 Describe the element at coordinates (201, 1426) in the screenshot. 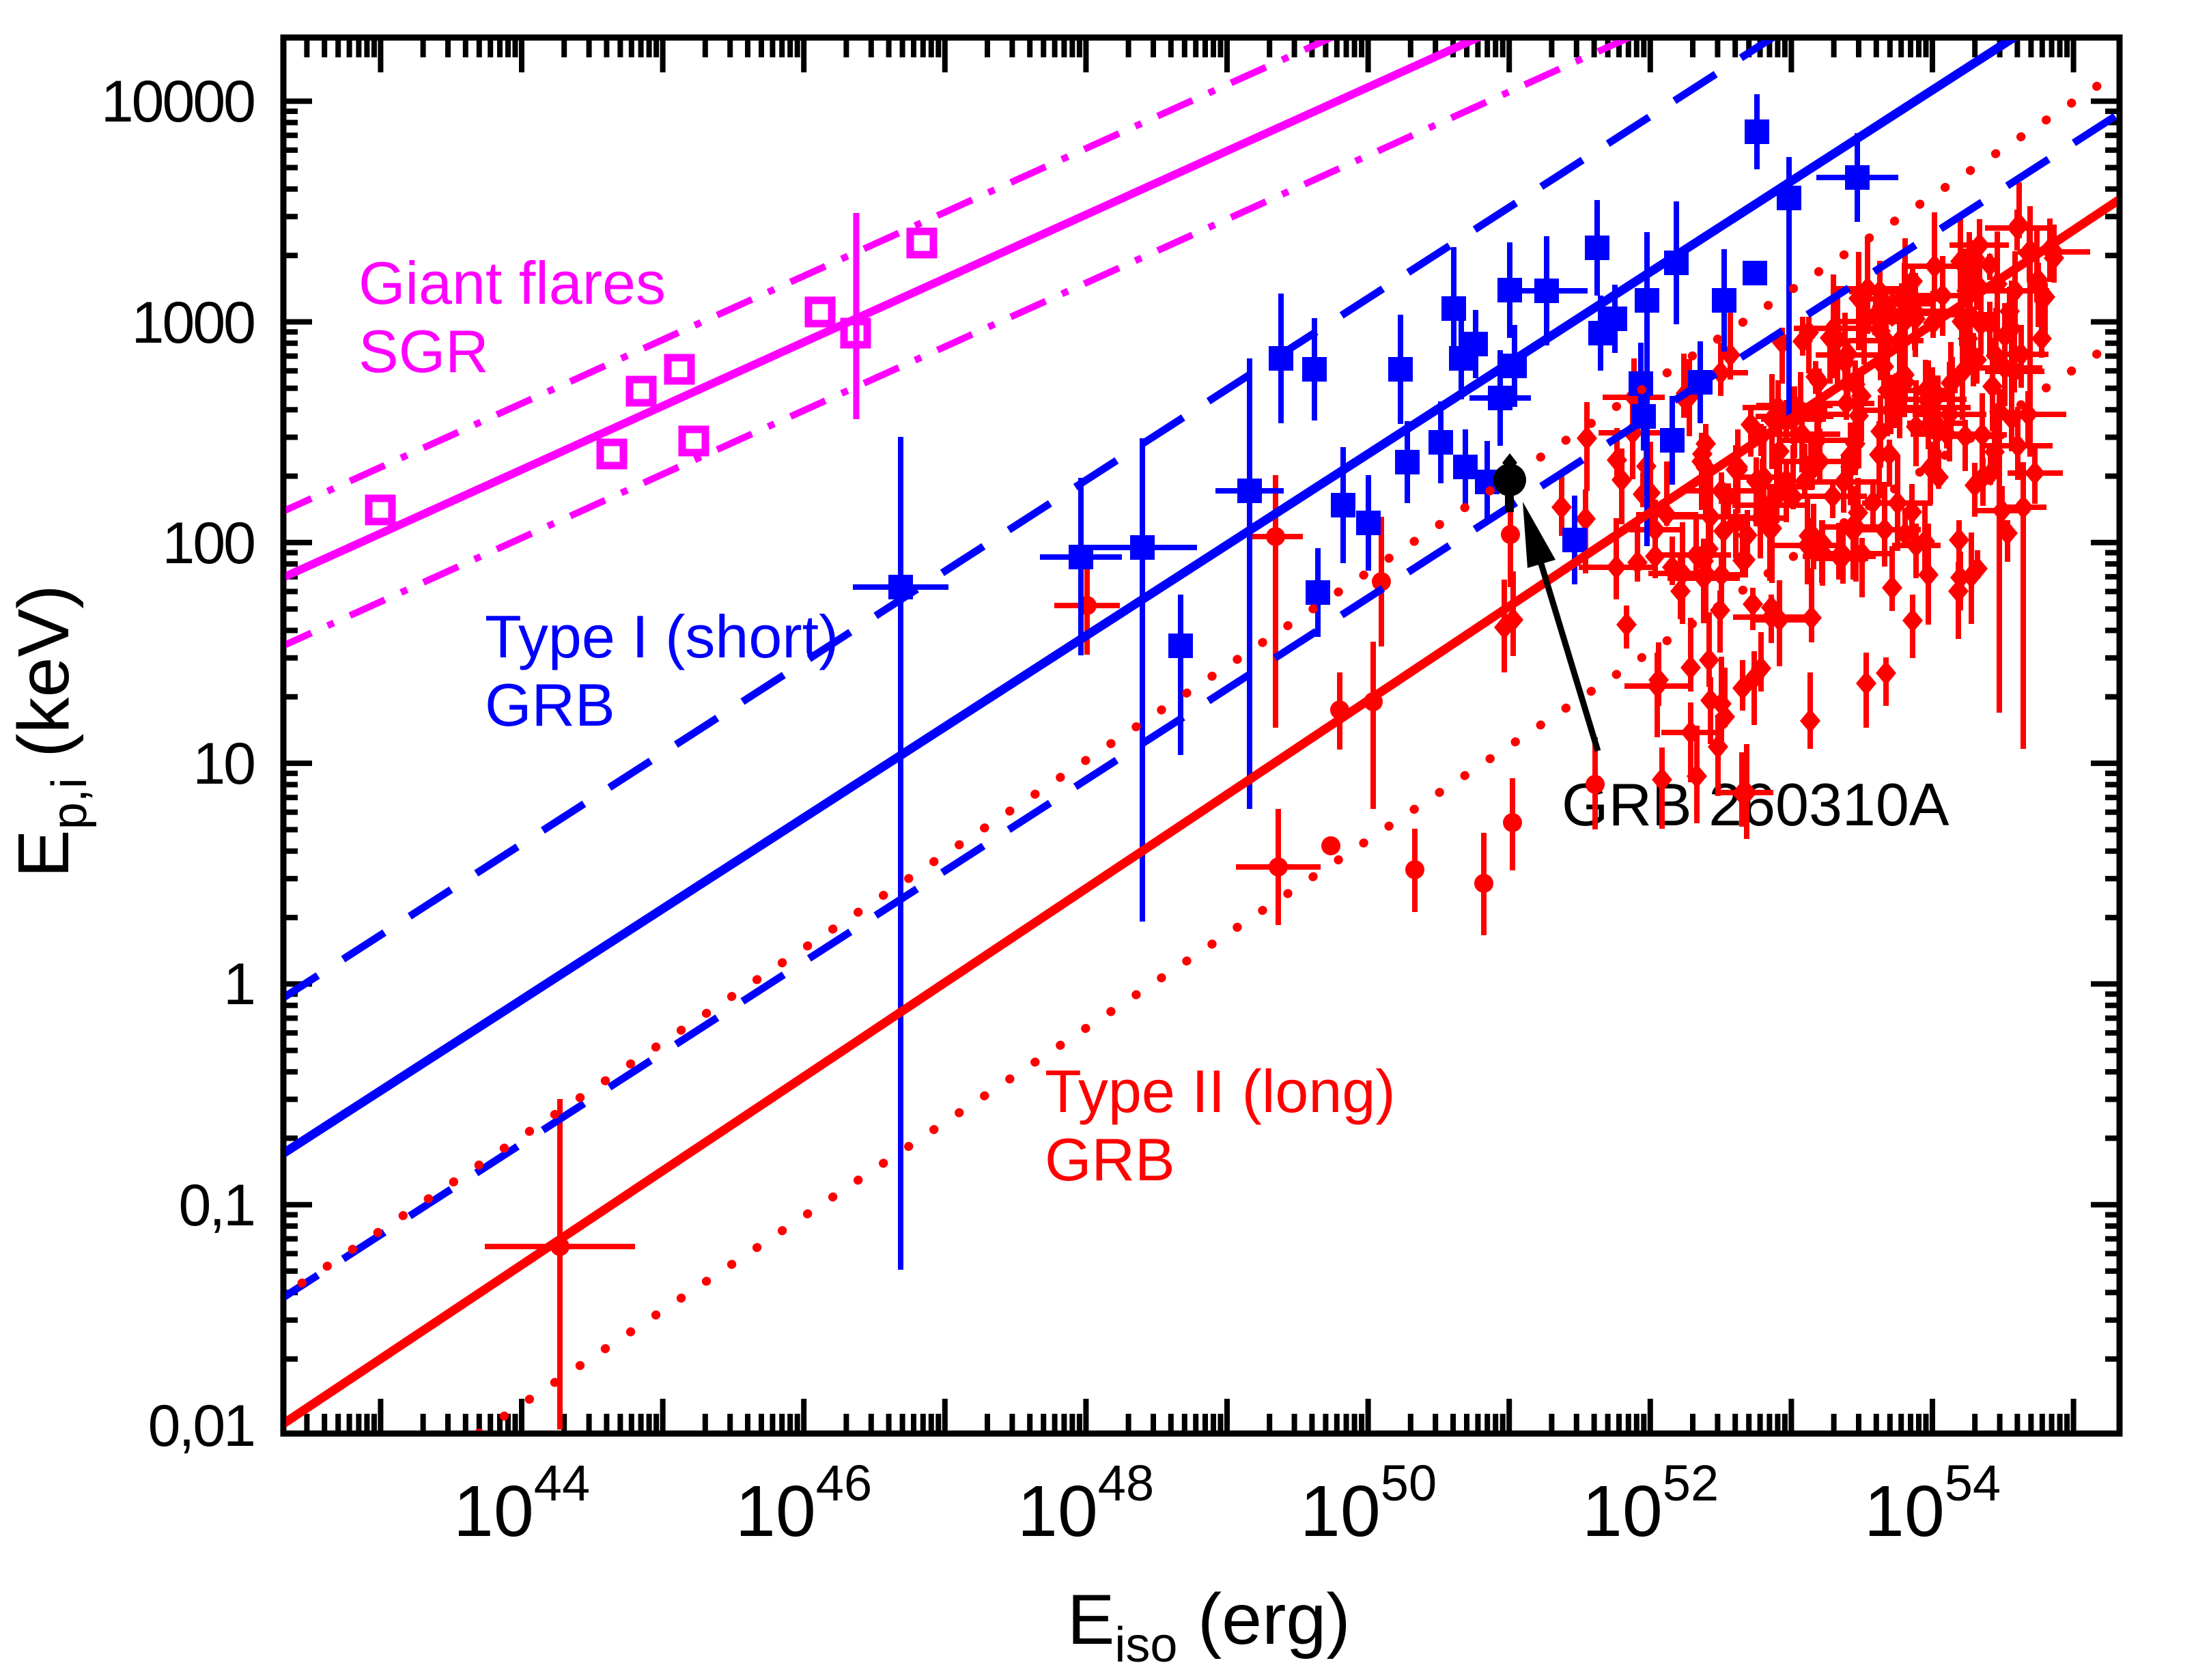

I see `svg-text: 0,01` at that location.